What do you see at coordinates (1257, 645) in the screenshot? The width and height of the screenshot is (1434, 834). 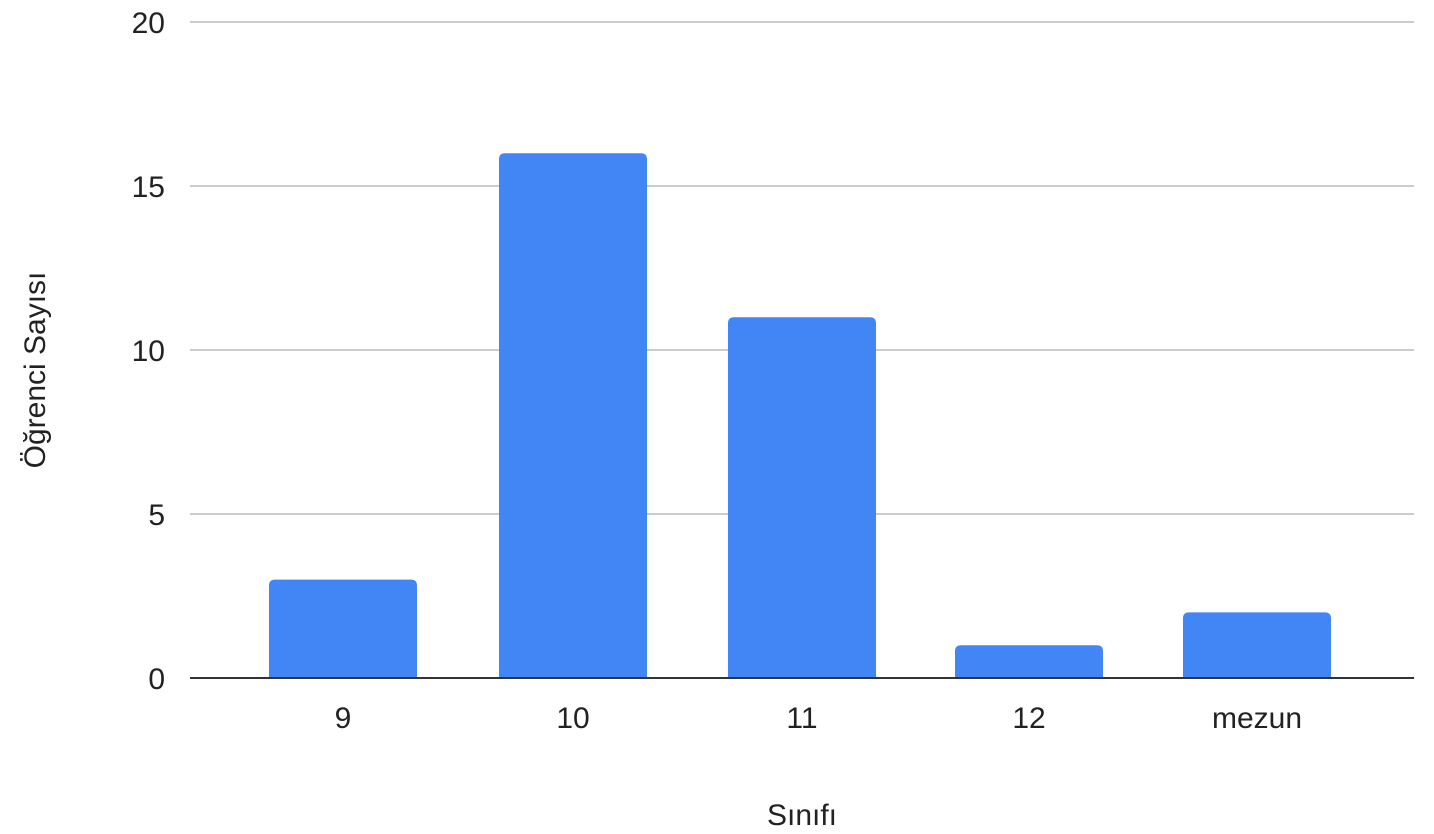 I see `bar-mezun` at bounding box center [1257, 645].